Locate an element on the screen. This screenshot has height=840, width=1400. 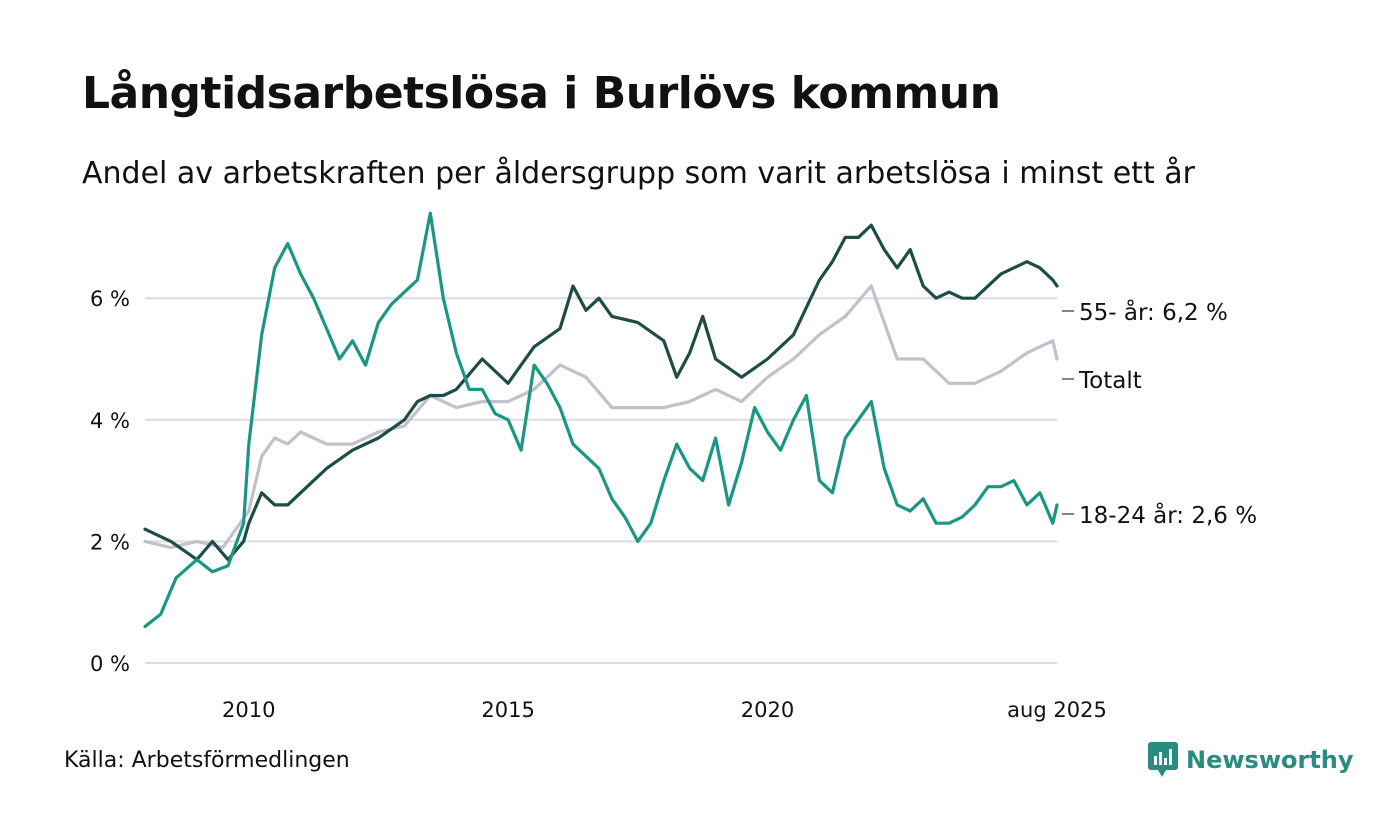
chart-title: Långtidsarbetslösa i Burlövs kommun is located at coordinates (541, 93).